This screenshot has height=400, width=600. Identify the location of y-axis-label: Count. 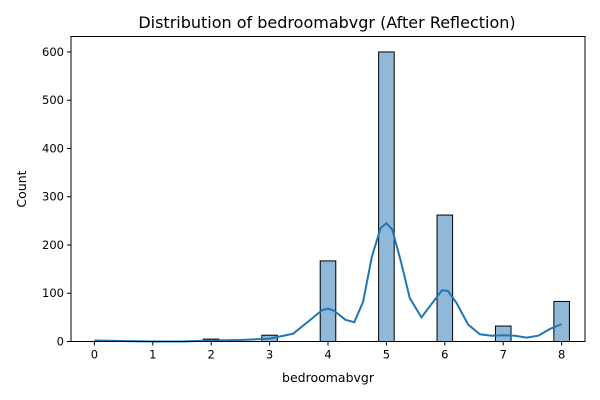
(21, 188).